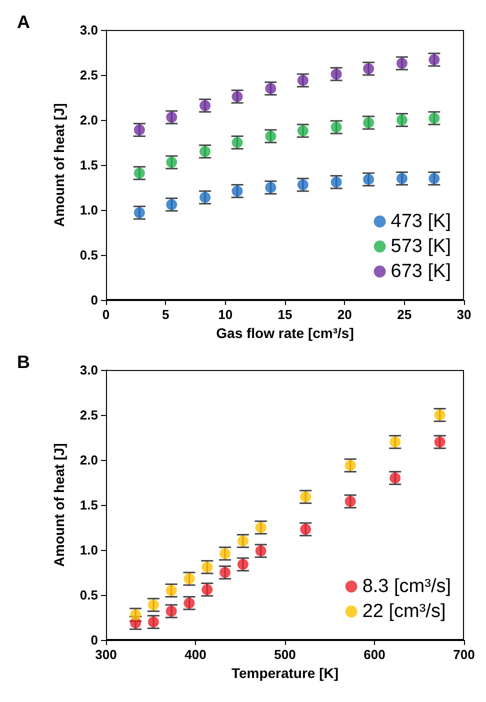 This screenshot has height=702, width=486. Describe the element at coordinates (285, 332) in the screenshot. I see `x-axis-title: Gas flow rate [cm³/s]` at that location.